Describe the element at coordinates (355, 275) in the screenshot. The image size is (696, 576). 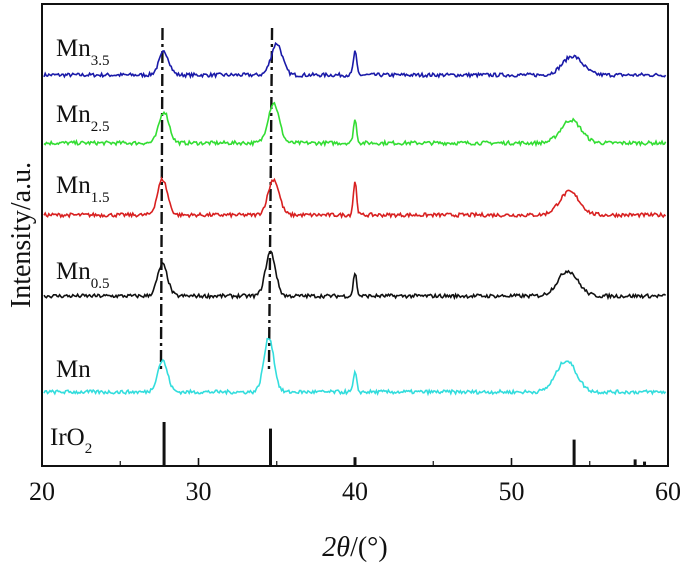
I see `series-line-Mn0.5` at that location.